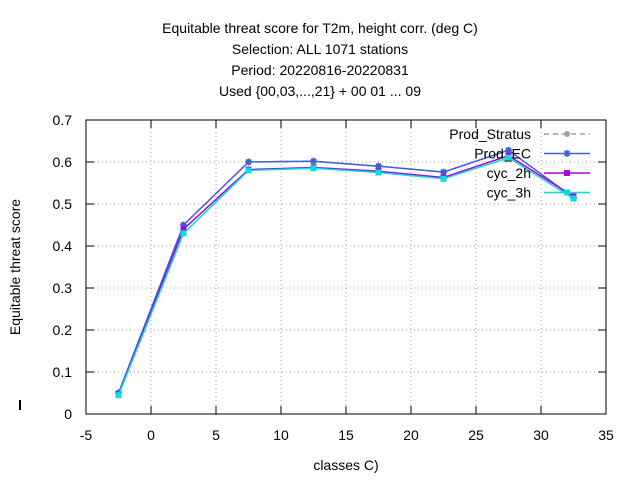 Image resolution: width=640 pixels, height=480 pixels. Describe the element at coordinates (345, 465) in the screenshot. I see `x-axis-label: classes C)` at that location.